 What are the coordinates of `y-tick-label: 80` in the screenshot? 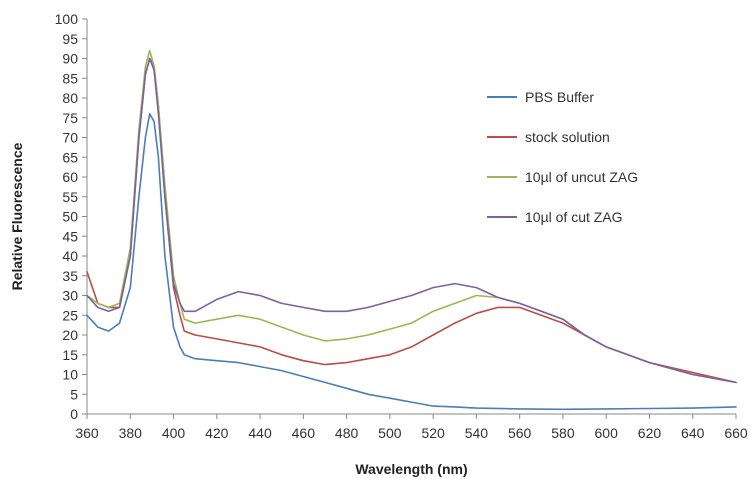 It's located at (70, 98).